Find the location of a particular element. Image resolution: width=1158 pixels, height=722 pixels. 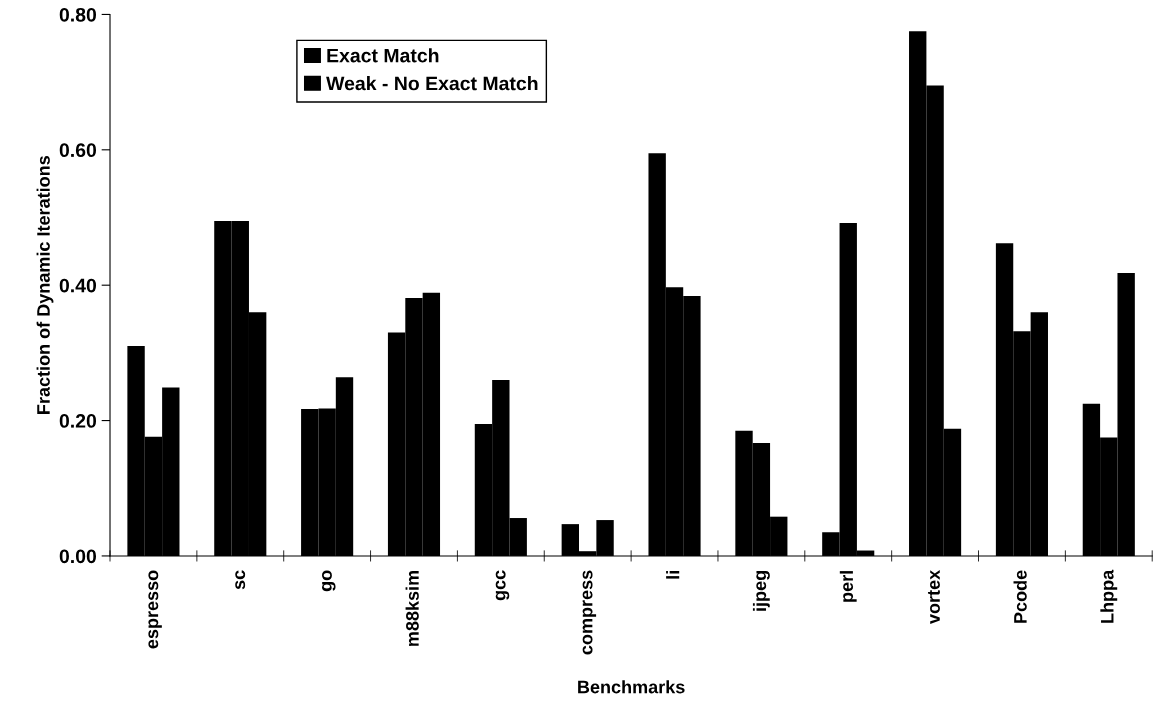

y-tick-label: 0.60 is located at coordinates (78, 150).